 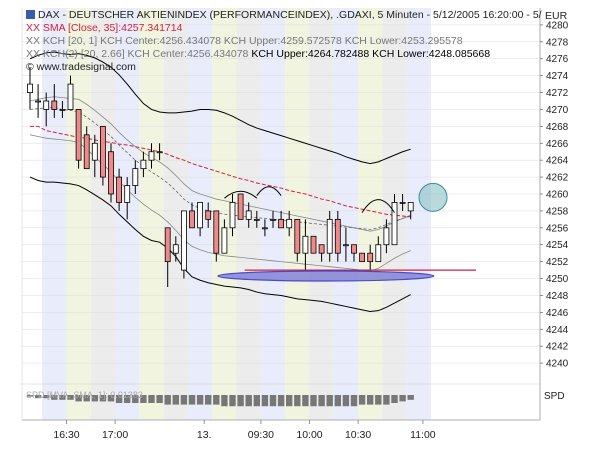 I want to click on instrument-icon, so click(x=30, y=14).